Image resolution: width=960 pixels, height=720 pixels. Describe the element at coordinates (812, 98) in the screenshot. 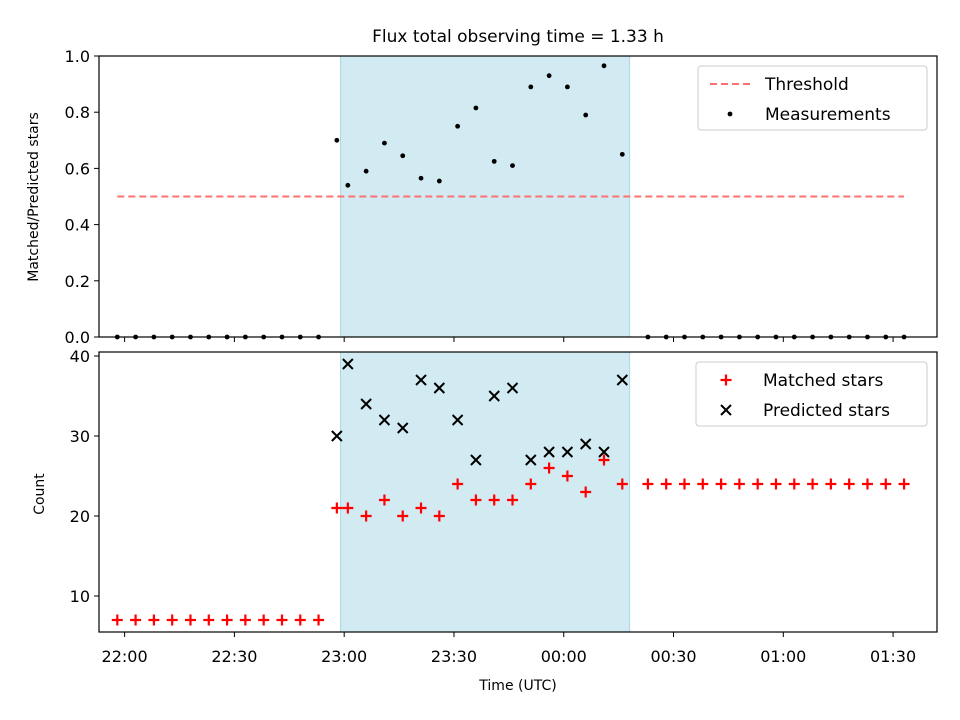

I see `top-legend: Threshold Measurements` at that location.